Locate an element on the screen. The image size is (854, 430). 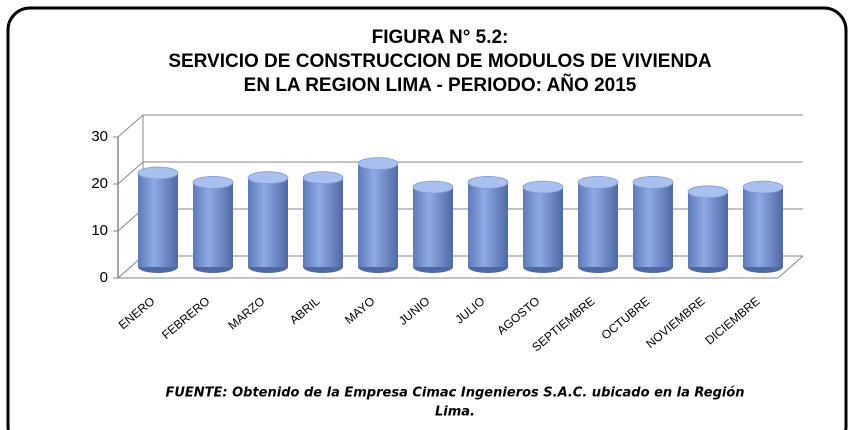
chart-title: FIGURA N° 5.2: is located at coordinates (440, 37).